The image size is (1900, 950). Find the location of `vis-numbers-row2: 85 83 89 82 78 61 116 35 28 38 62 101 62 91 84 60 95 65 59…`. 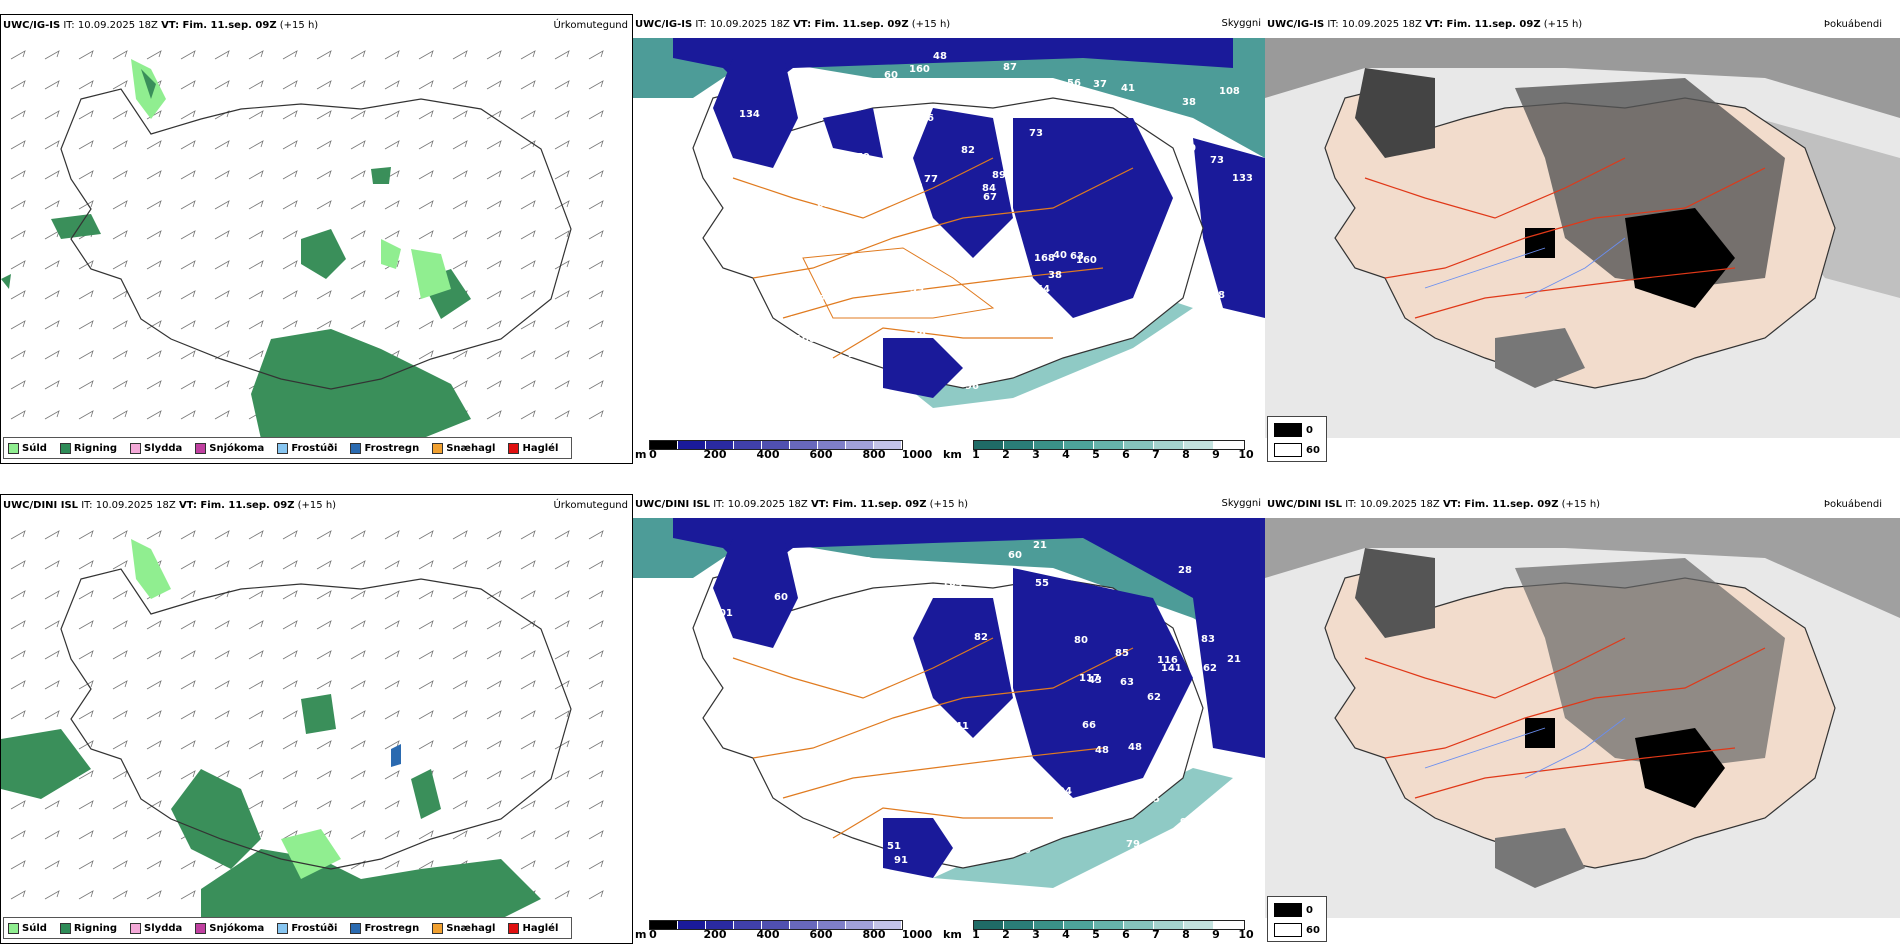

vis-numbers-row2: 85 83 89 82 78 61 116 35 28 38 62 101 62 91 84 60 95 65 59… is located at coordinates (979, 705).